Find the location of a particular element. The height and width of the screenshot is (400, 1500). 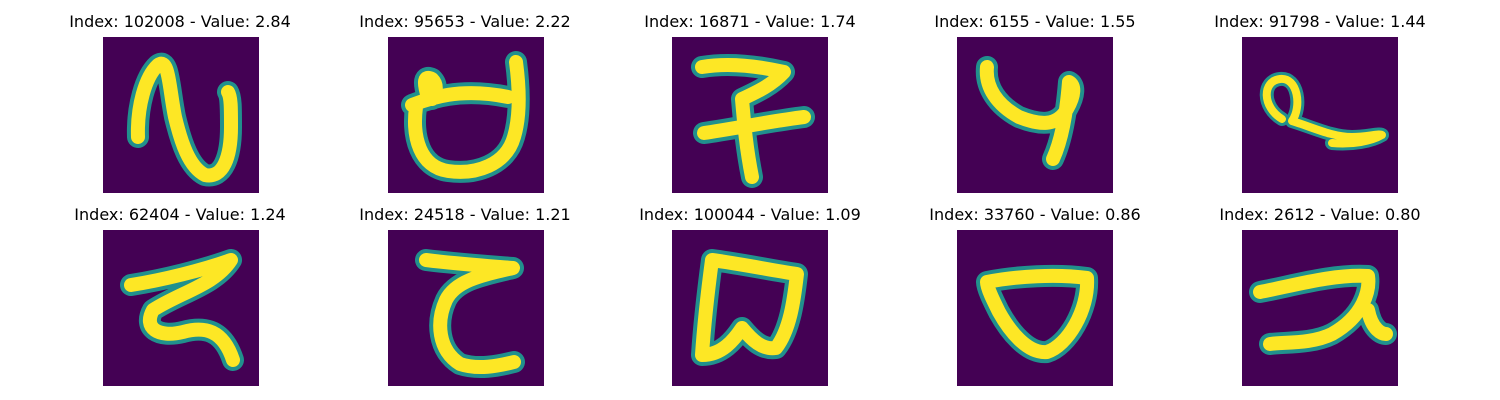

panel-title: Index: 62404 - Value: 1.24 is located at coordinates (180, 214).